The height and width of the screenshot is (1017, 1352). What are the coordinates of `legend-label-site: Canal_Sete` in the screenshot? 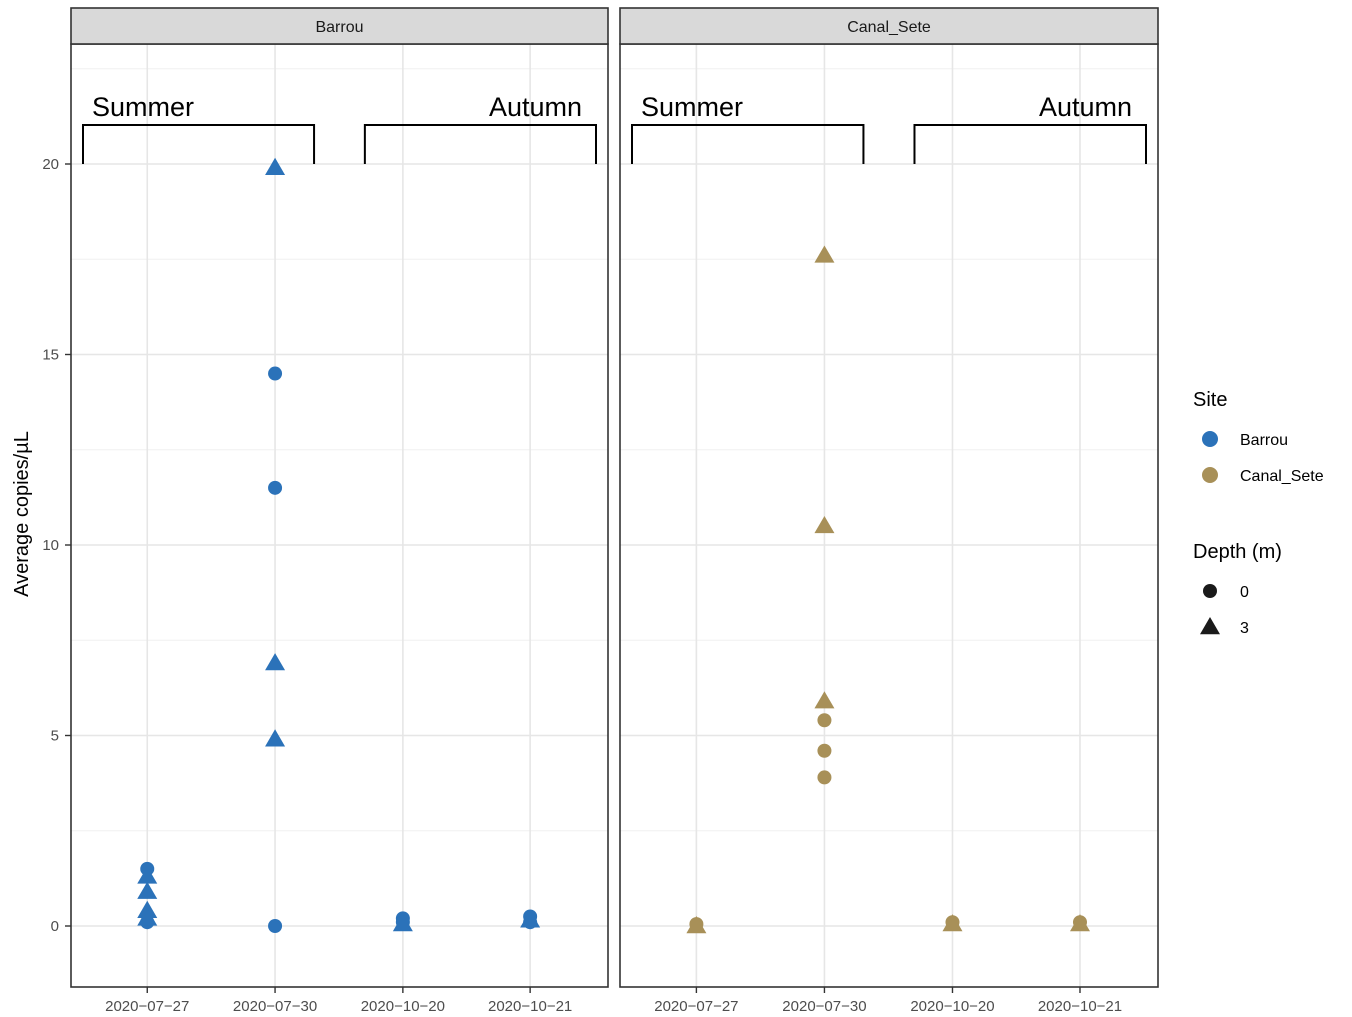 It's located at (1282, 476).